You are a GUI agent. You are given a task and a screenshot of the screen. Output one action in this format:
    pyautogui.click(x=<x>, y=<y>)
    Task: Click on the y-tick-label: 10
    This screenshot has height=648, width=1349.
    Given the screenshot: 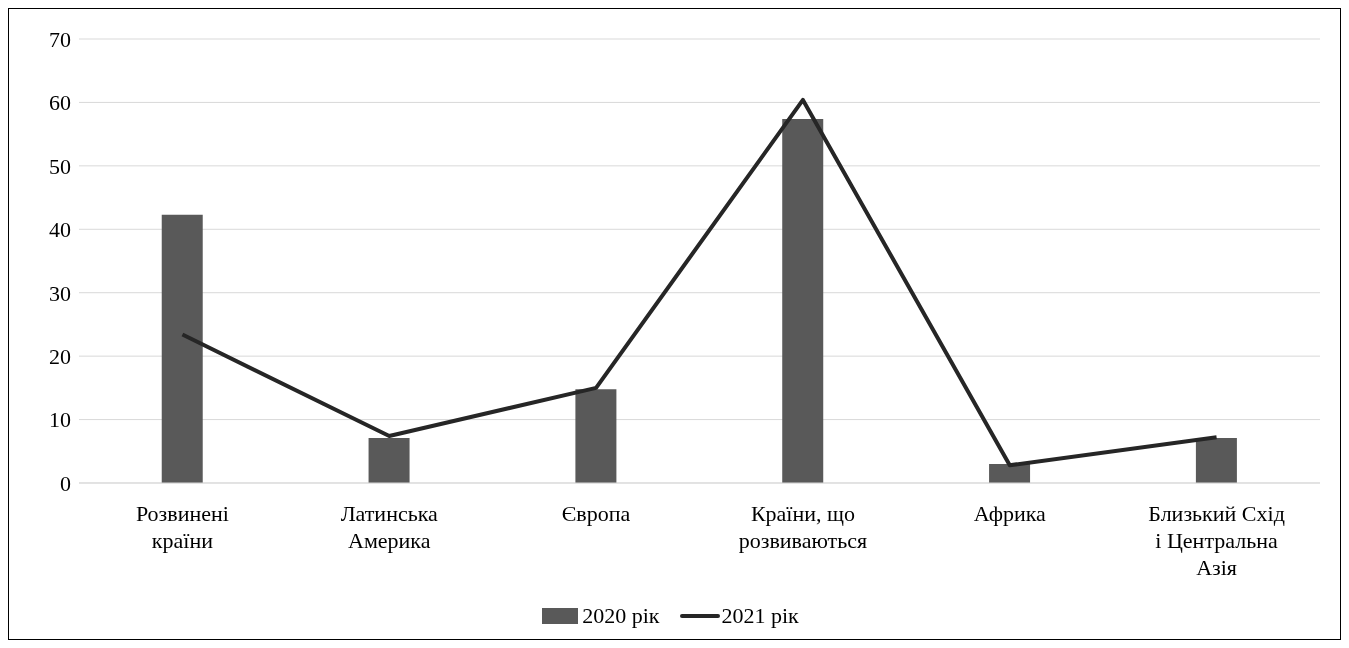 What is the action you would take?
    pyautogui.click(x=60, y=420)
    